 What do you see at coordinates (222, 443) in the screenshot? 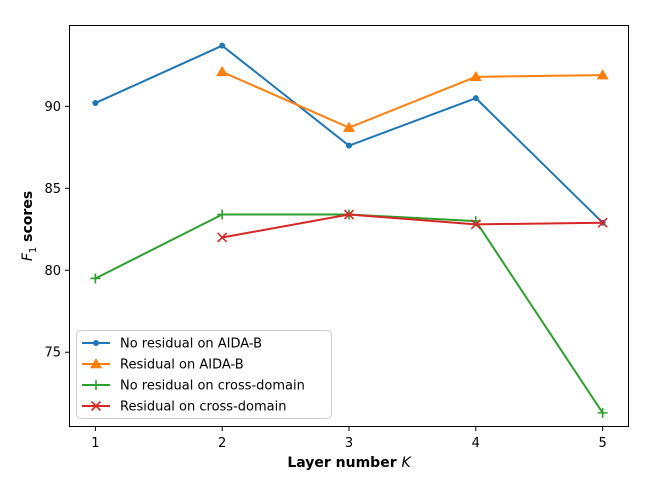
I see `x-tick-label: 2` at bounding box center [222, 443].